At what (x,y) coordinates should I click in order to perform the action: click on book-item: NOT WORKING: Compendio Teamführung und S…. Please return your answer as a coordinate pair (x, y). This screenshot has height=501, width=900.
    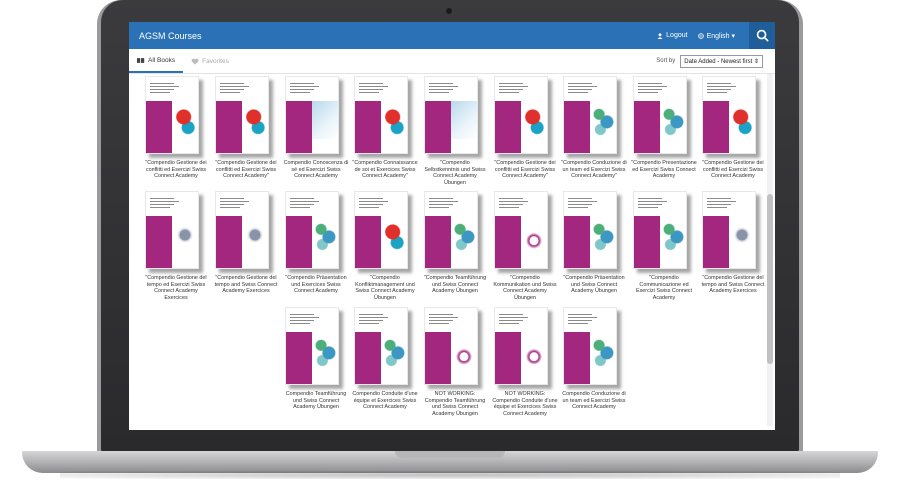
    Looking at the image, I should click on (455, 362).